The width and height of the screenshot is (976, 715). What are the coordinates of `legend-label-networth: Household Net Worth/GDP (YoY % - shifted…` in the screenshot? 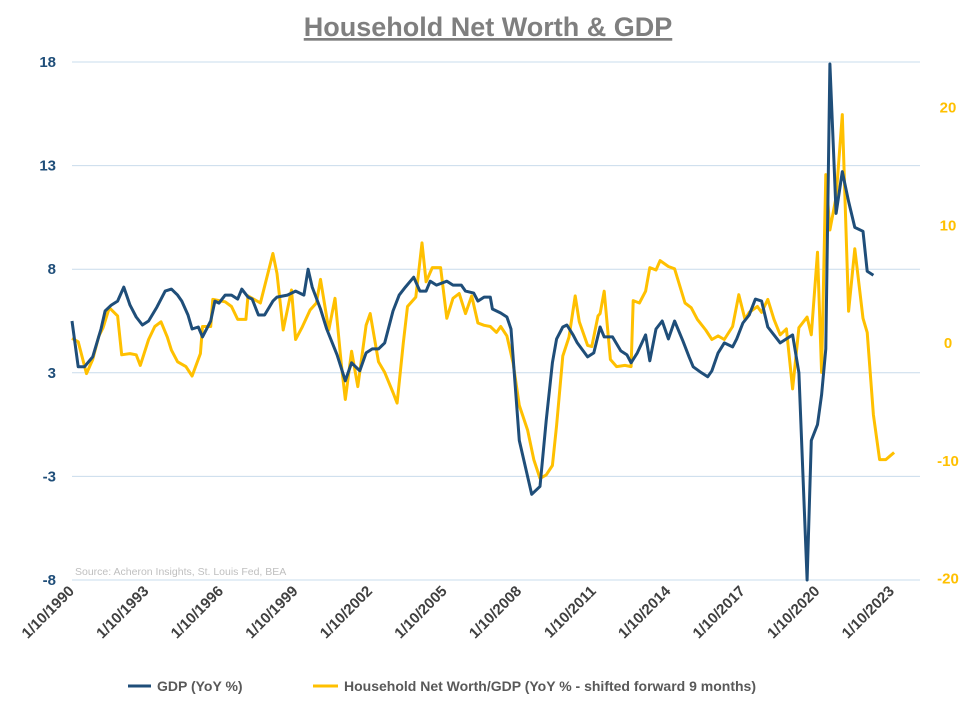 It's located at (550, 686).